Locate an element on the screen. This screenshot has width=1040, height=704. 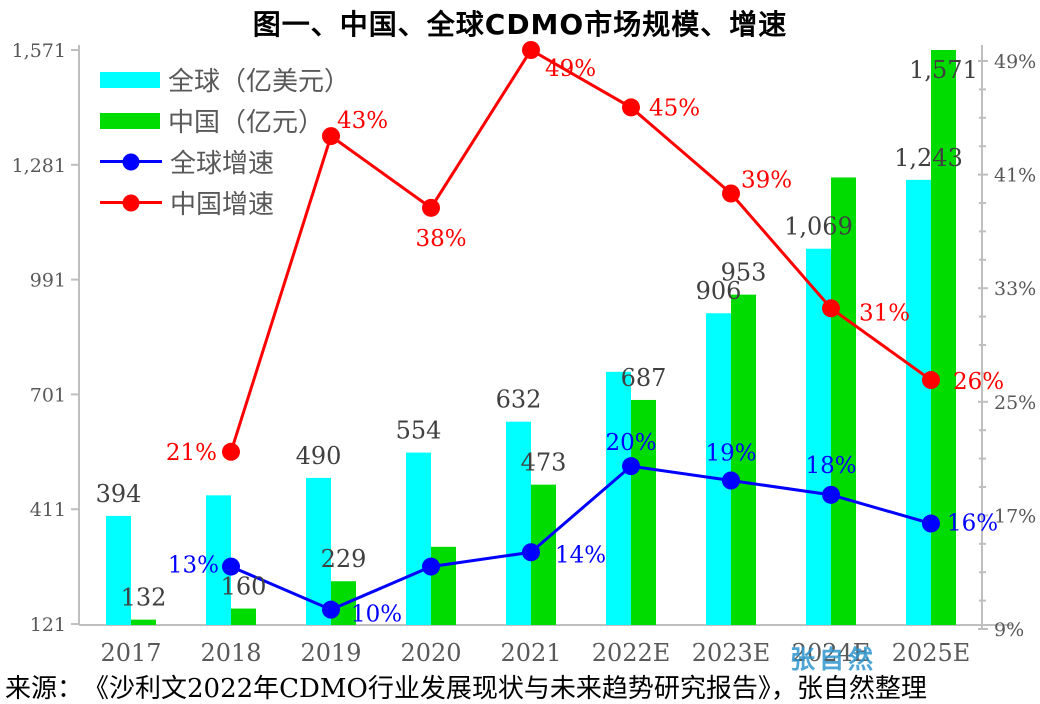
point-label-global-growth-2022E: 20% is located at coordinates (630, 443).